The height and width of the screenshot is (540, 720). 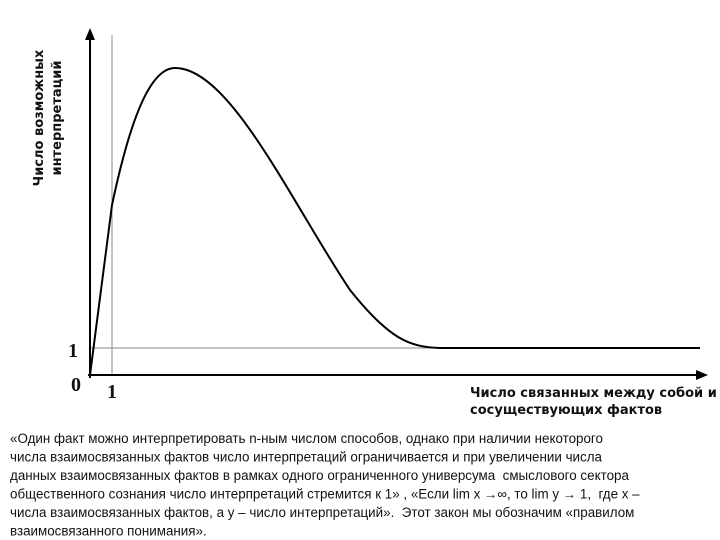 I want to click on x-arrow, so click(x=702, y=375).